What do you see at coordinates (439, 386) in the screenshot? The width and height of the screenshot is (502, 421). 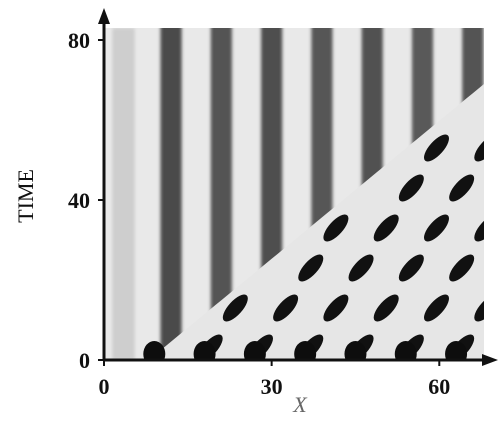 I see `x-tick-label: 60` at bounding box center [439, 386].